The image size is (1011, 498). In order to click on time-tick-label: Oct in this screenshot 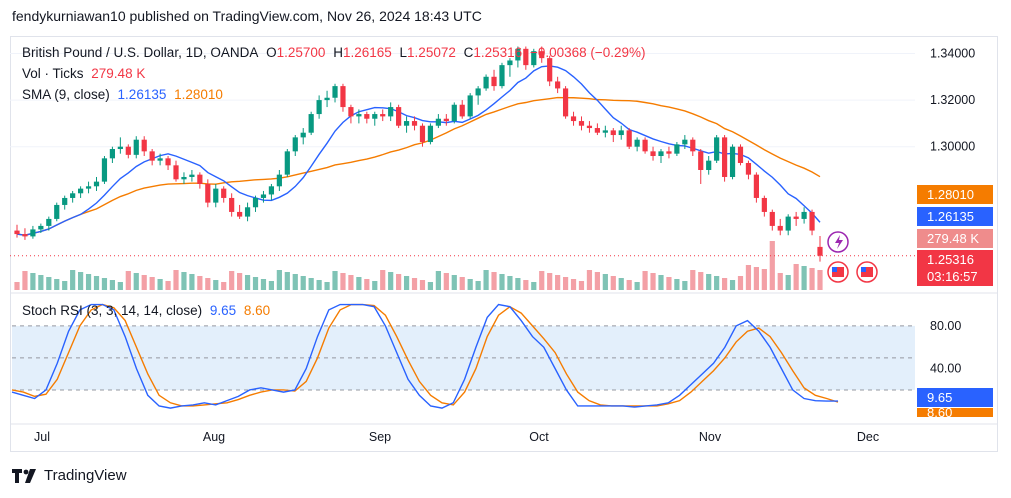, I will do `click(539, 437)`.